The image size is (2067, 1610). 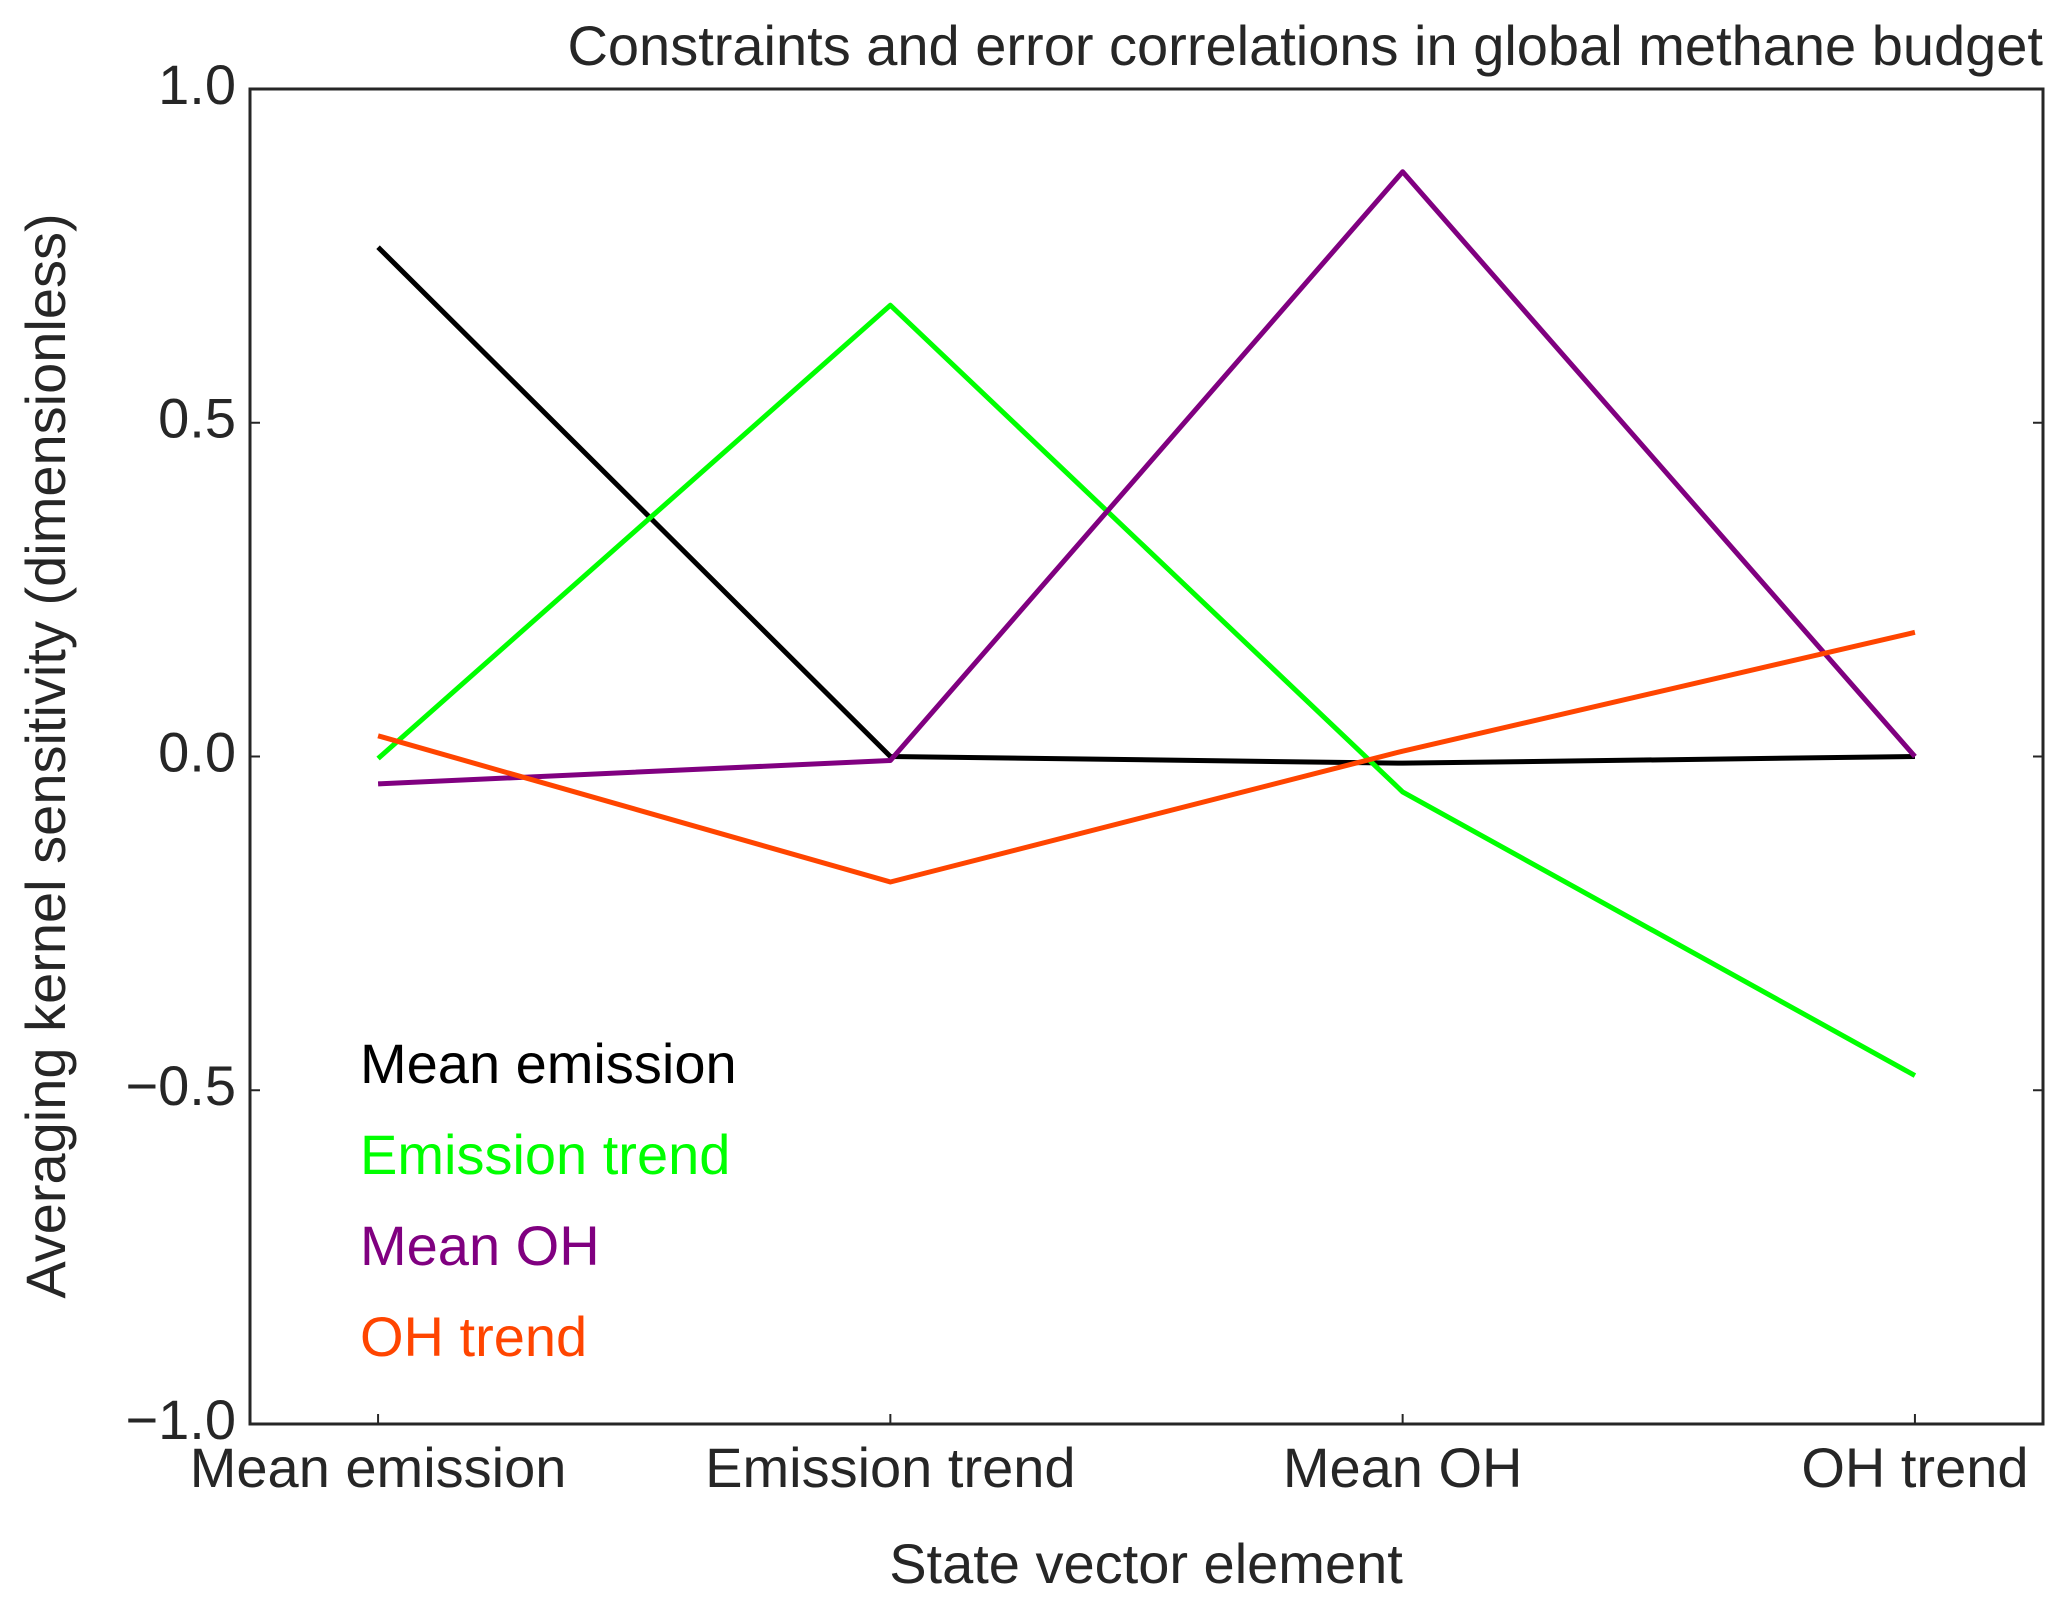 What do you see at coordinates (480, 1245) in the screenshot?
I see `legend-entry: Mean OH` at bounding box center [480, 1245].